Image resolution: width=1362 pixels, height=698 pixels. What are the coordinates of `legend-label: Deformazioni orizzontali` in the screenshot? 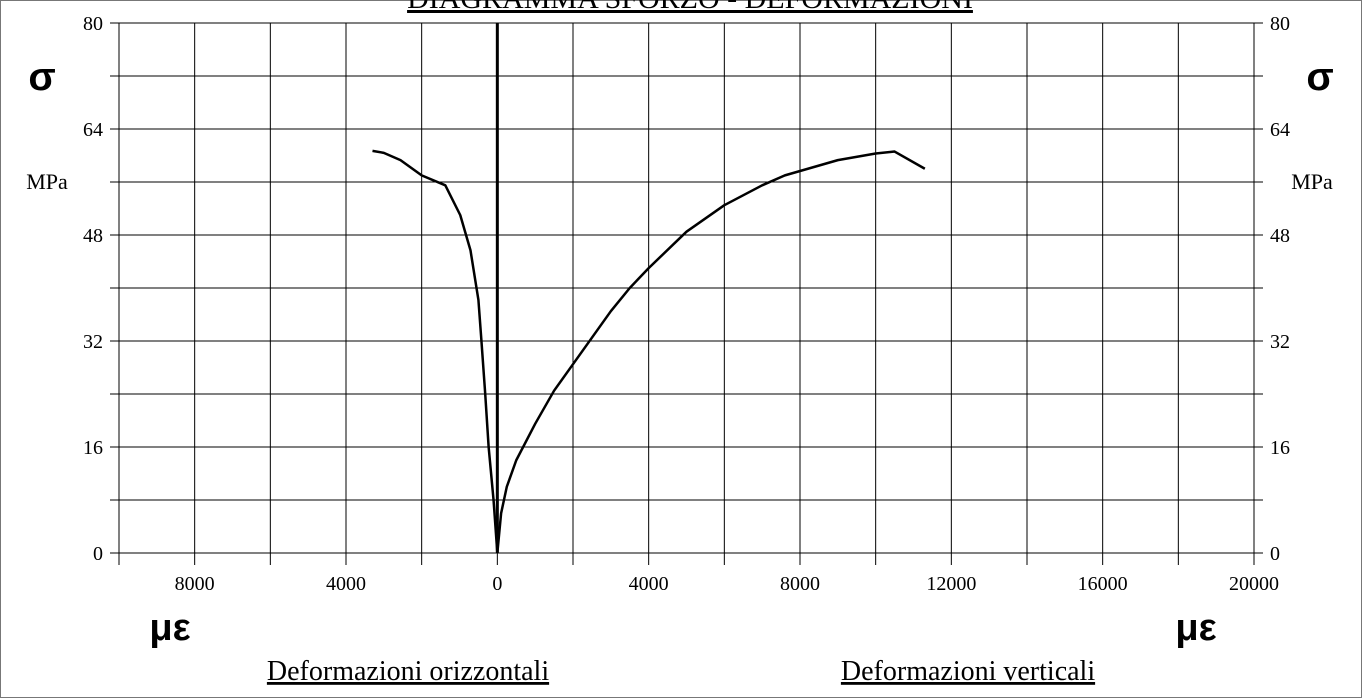 It's located at (408, 671).